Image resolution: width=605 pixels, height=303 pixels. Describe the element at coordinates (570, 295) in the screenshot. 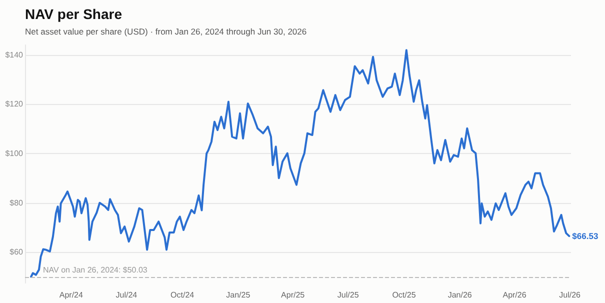

I see `x-tick-label: Jul/26` at that location.